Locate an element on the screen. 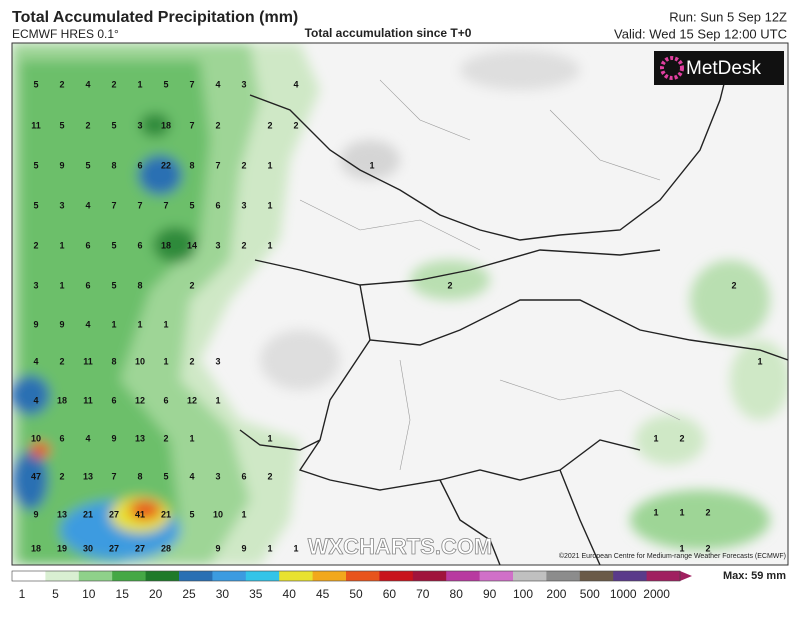  valid: Valid: Wed 15 Sep 12:00 UTC is located at coordinates (700, 33).